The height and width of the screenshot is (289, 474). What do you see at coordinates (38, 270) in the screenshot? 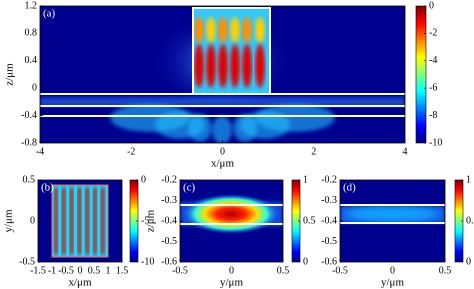
I see `x-tick-label: -1.5` at bounding box center [38, 270].